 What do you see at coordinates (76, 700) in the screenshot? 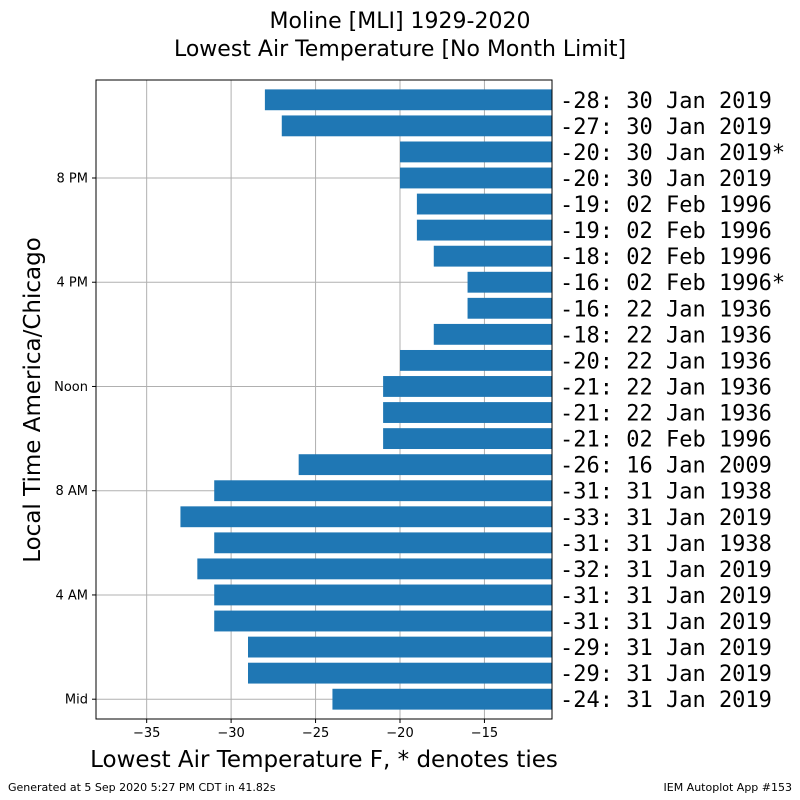
I see `y-tick-label: Mid` at bounding box center [76, 700].